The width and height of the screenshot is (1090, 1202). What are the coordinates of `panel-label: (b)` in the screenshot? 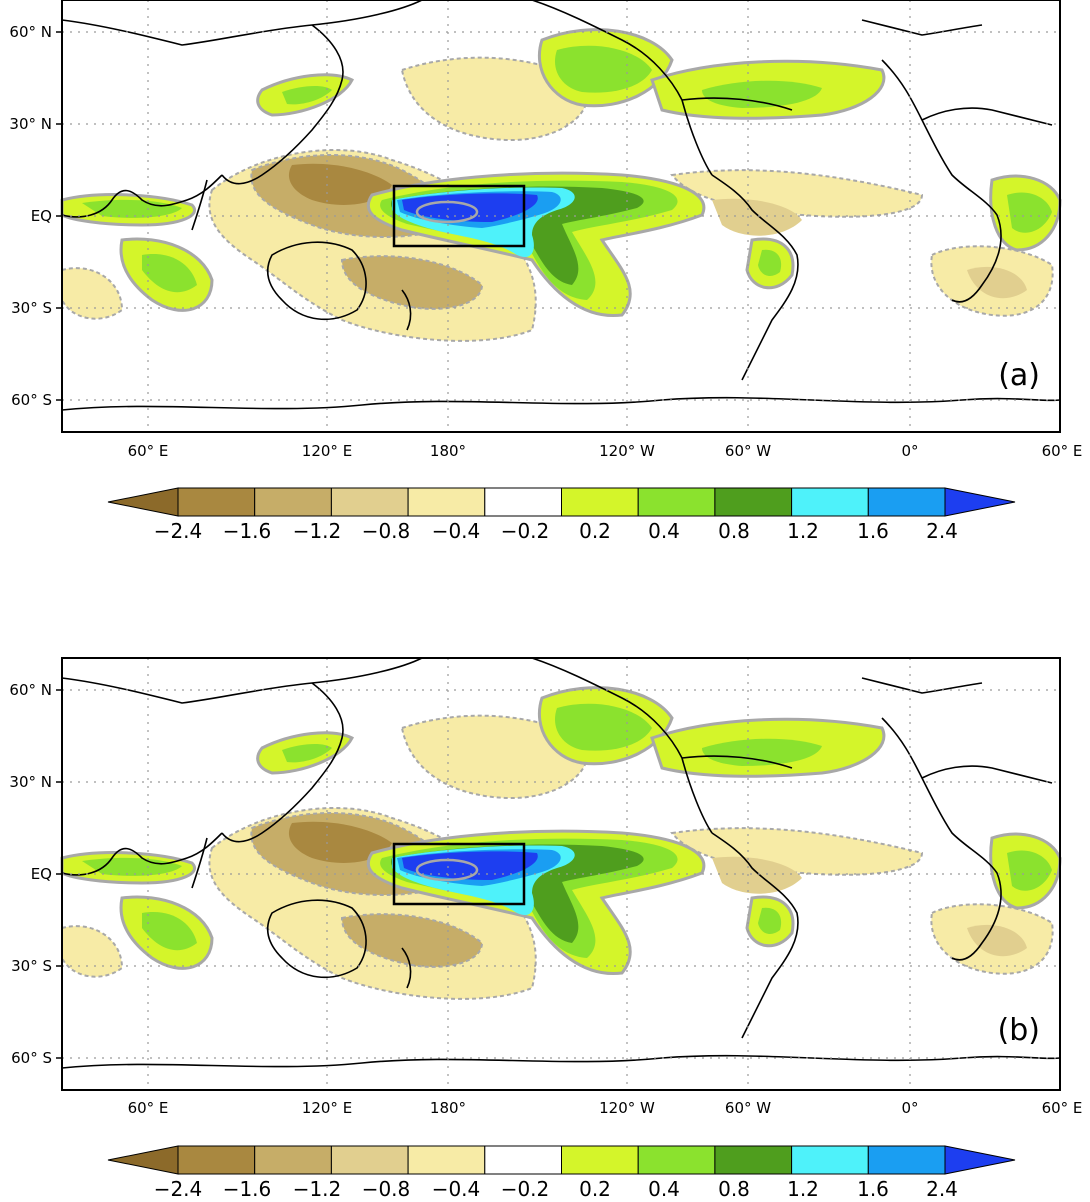 It's located at (1019, 1030).